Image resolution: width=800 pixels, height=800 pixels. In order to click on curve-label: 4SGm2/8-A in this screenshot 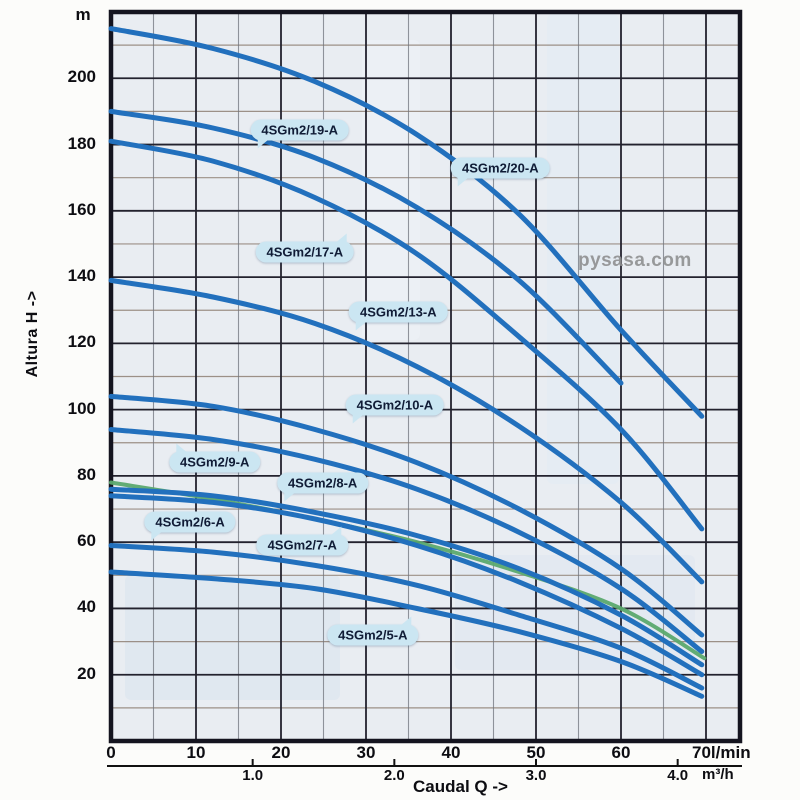, I will do `click(322, 487)`.